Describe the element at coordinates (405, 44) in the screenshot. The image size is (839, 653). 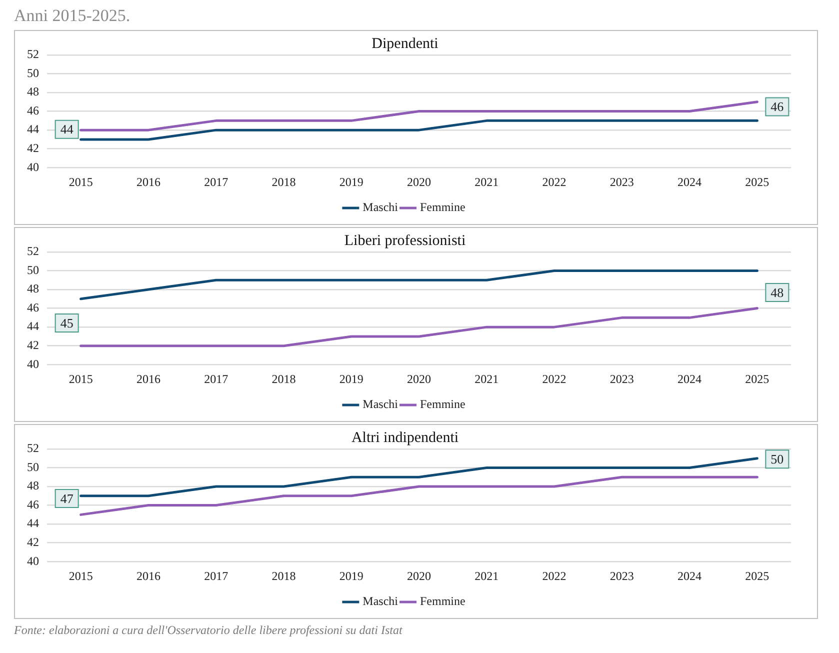
I see `chart-title: Dipendenti` at that location.